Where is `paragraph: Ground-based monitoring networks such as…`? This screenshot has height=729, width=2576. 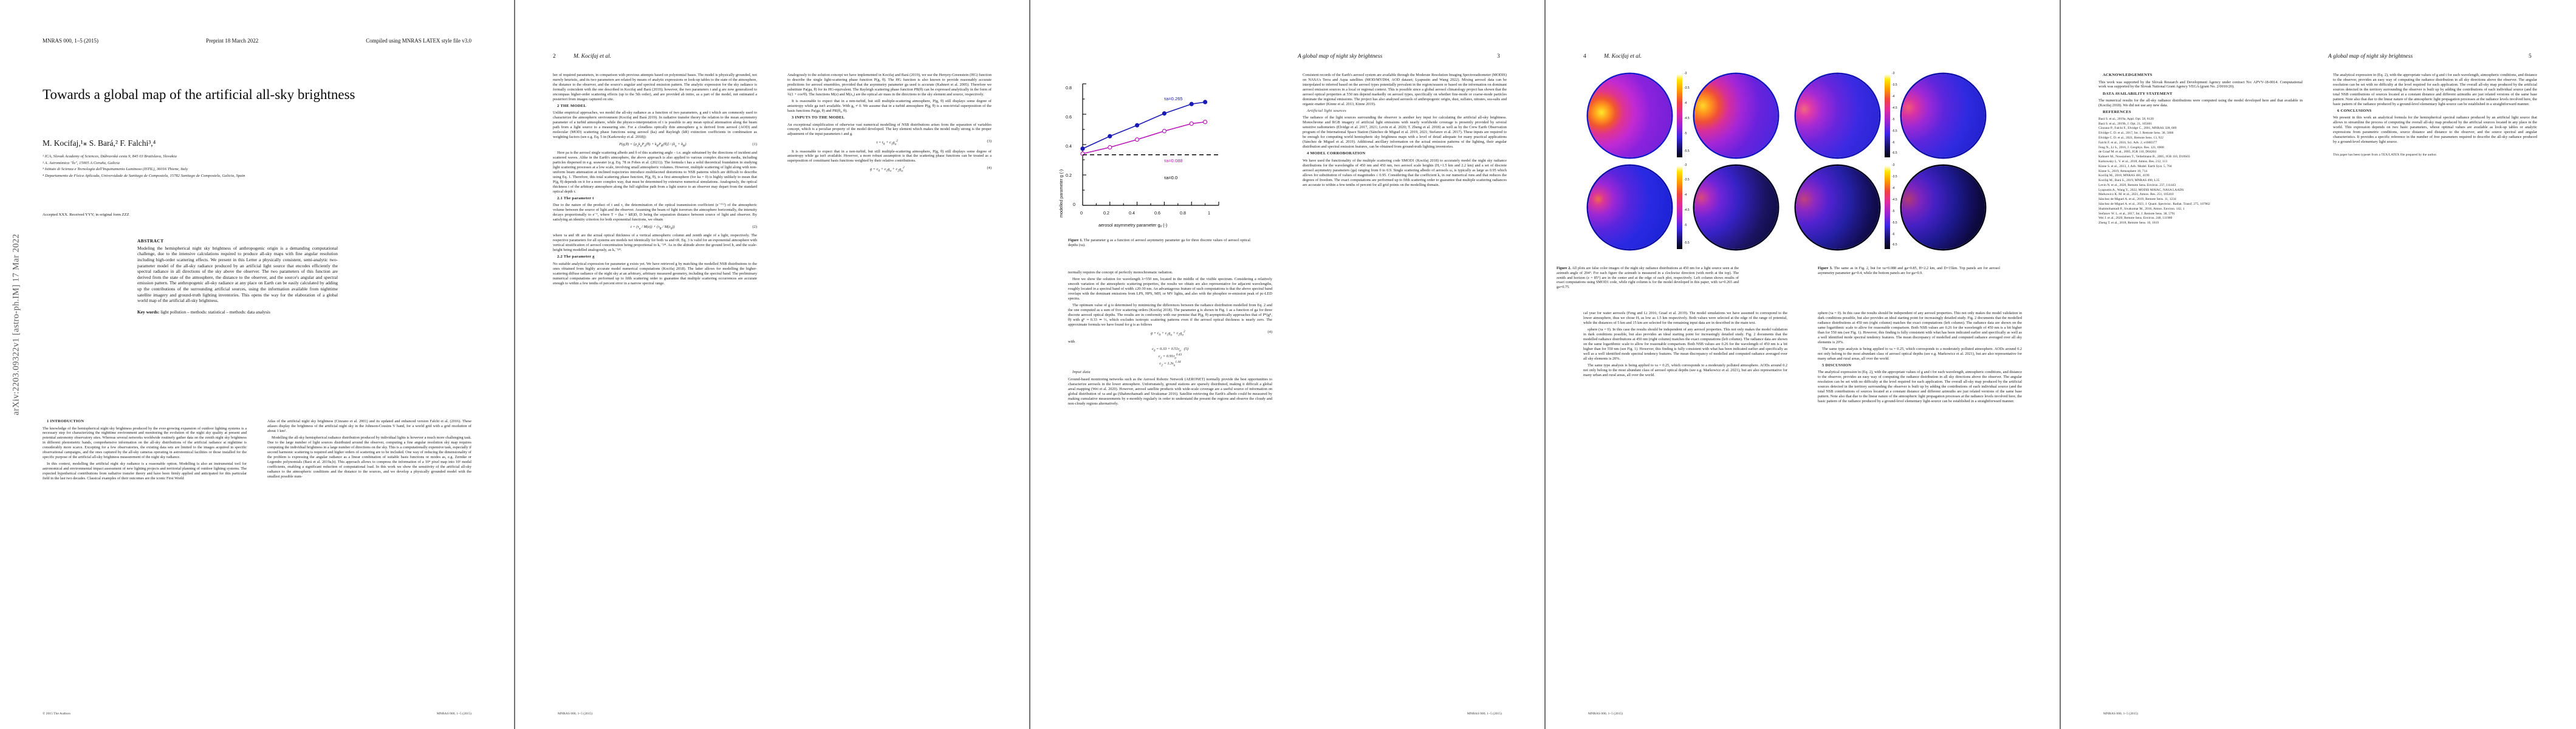 paragraph: Ground-based monitoring networks such as… is located at coordinates (1170, 392).